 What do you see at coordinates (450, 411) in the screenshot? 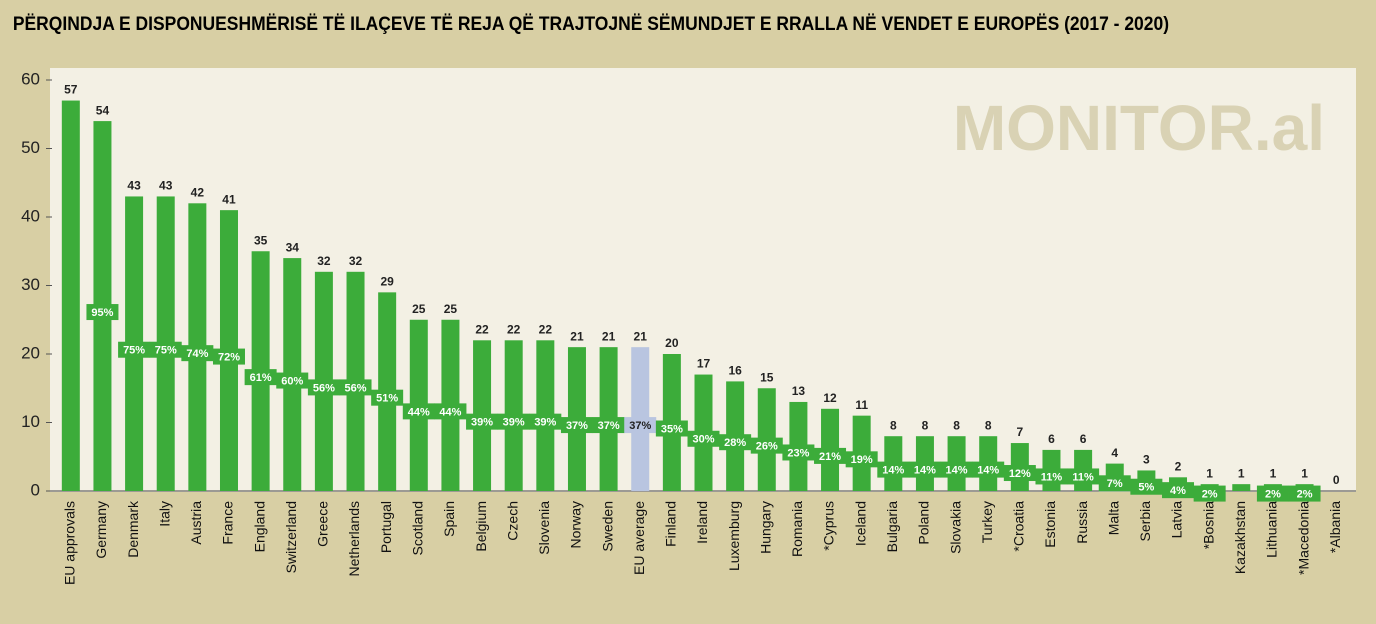
I see `share-label-group: 44%` at bounding box center [450, 411].